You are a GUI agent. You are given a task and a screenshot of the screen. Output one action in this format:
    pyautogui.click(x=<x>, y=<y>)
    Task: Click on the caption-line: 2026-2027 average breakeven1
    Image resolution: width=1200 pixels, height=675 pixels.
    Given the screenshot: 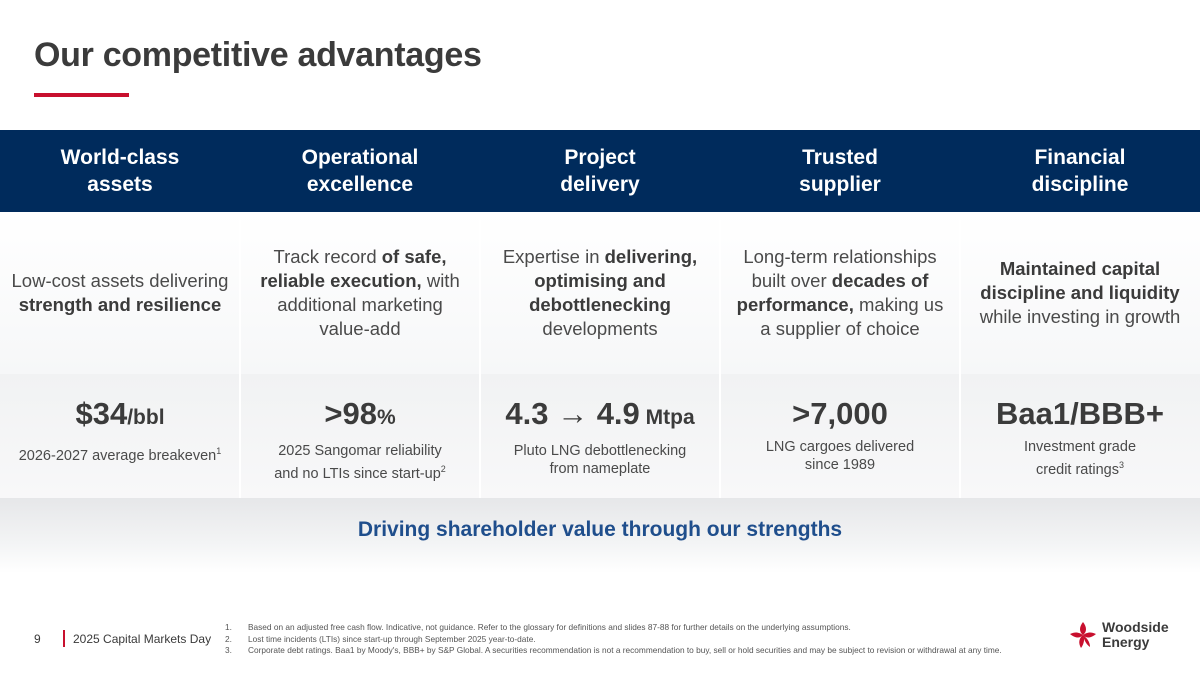 What is the action you would take?
    pyautogui.click(x=120, y=453)
    